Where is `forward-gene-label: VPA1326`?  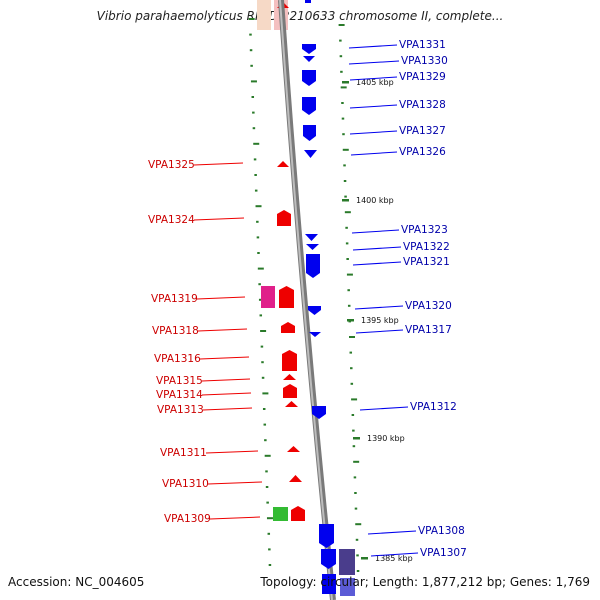 forward-gene-label: VPA1326 is located at coordinates (422, 152).